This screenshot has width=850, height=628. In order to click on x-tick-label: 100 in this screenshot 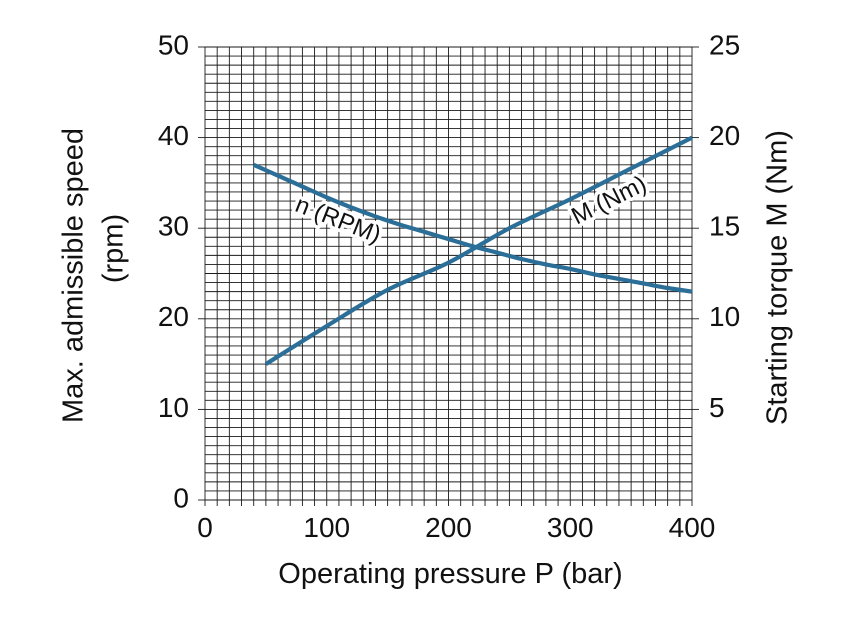, I will do `click(326, 527)`.